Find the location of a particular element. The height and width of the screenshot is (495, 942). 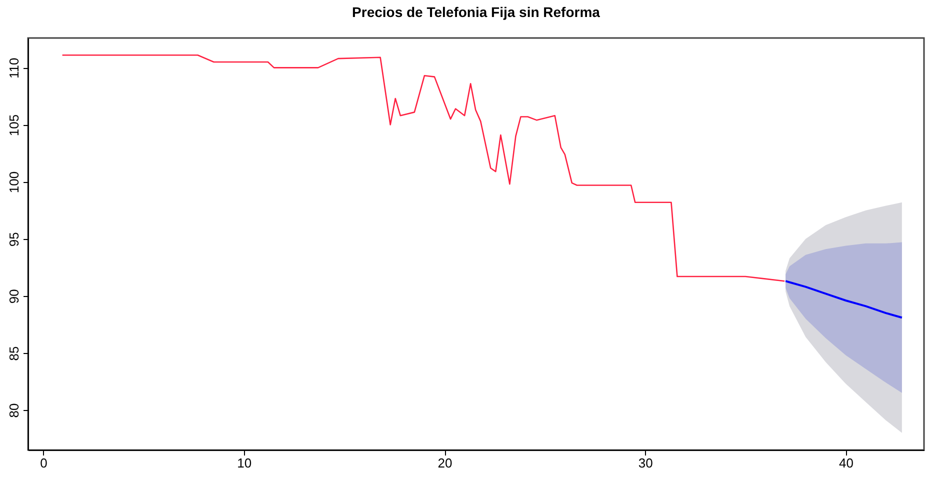

y-tick-label: 105 is located at coordinates (14, 125).